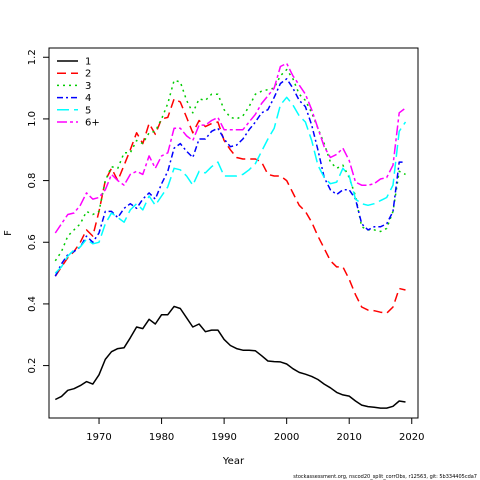 Image resolution: width=480 pixels, height=480 pixels. What do you see at coordinates (88, 86) in the screenshot?
I see `legend-label: 3` at bounding box center [88, 86].